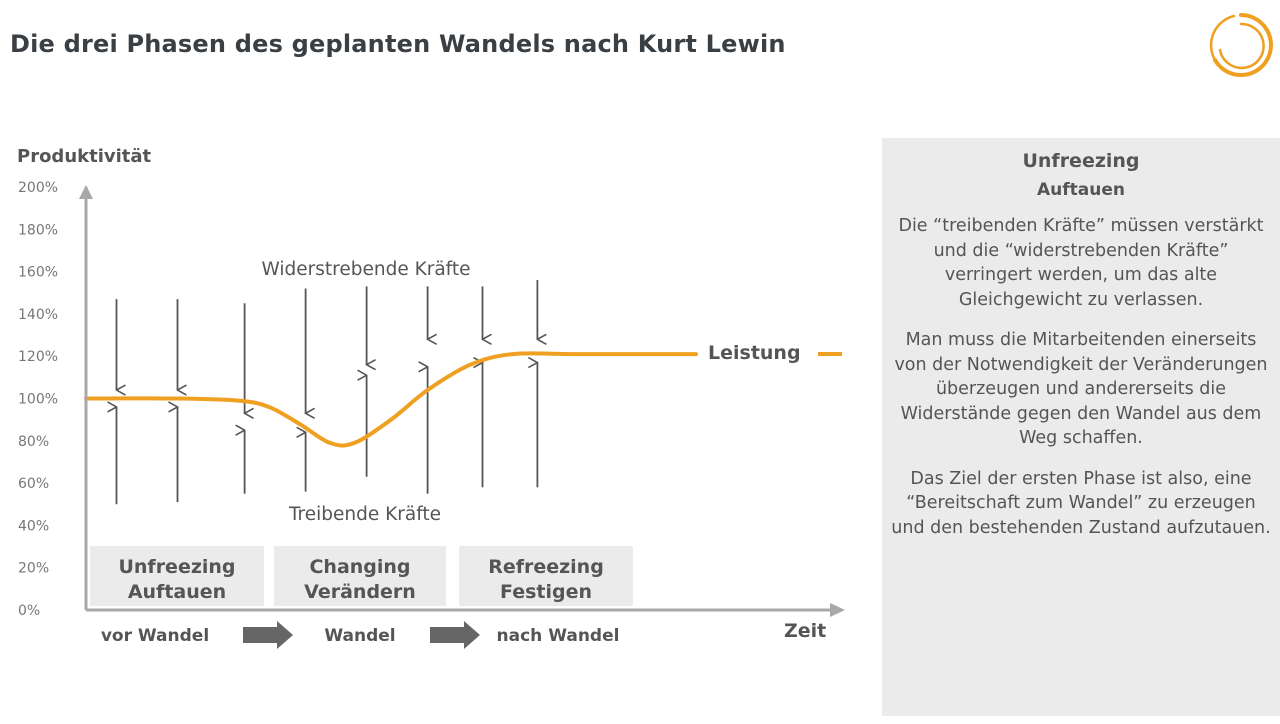 This screenshot has height=724, width=1280. What do you see at coordinates (546, 592) in the screenshot?
I see `phase-label: Festigen` at bounding box center [546, 592].